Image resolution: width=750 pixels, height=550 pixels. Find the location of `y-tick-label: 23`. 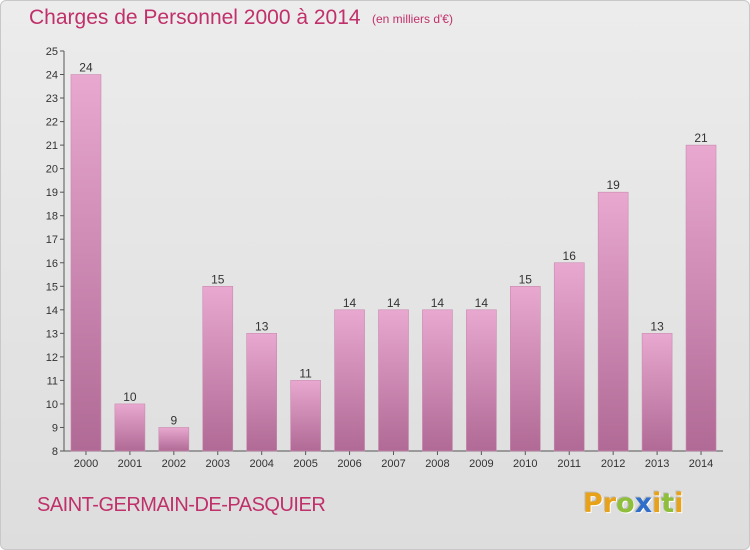

y-tick-label: 23 is located at coordinates (52, 99).